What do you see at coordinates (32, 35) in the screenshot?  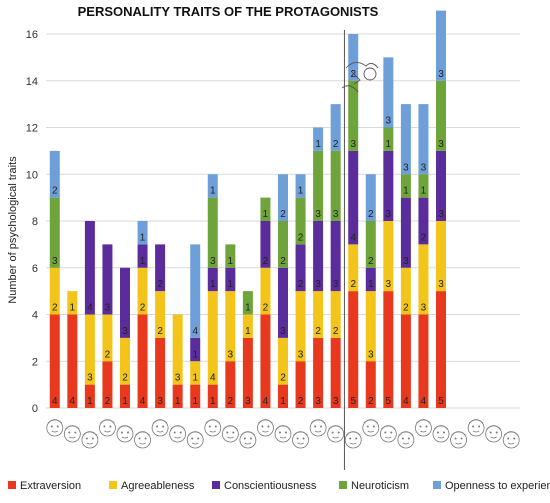 I see `y-tick-label: 16` at bounding box center [32, 35].